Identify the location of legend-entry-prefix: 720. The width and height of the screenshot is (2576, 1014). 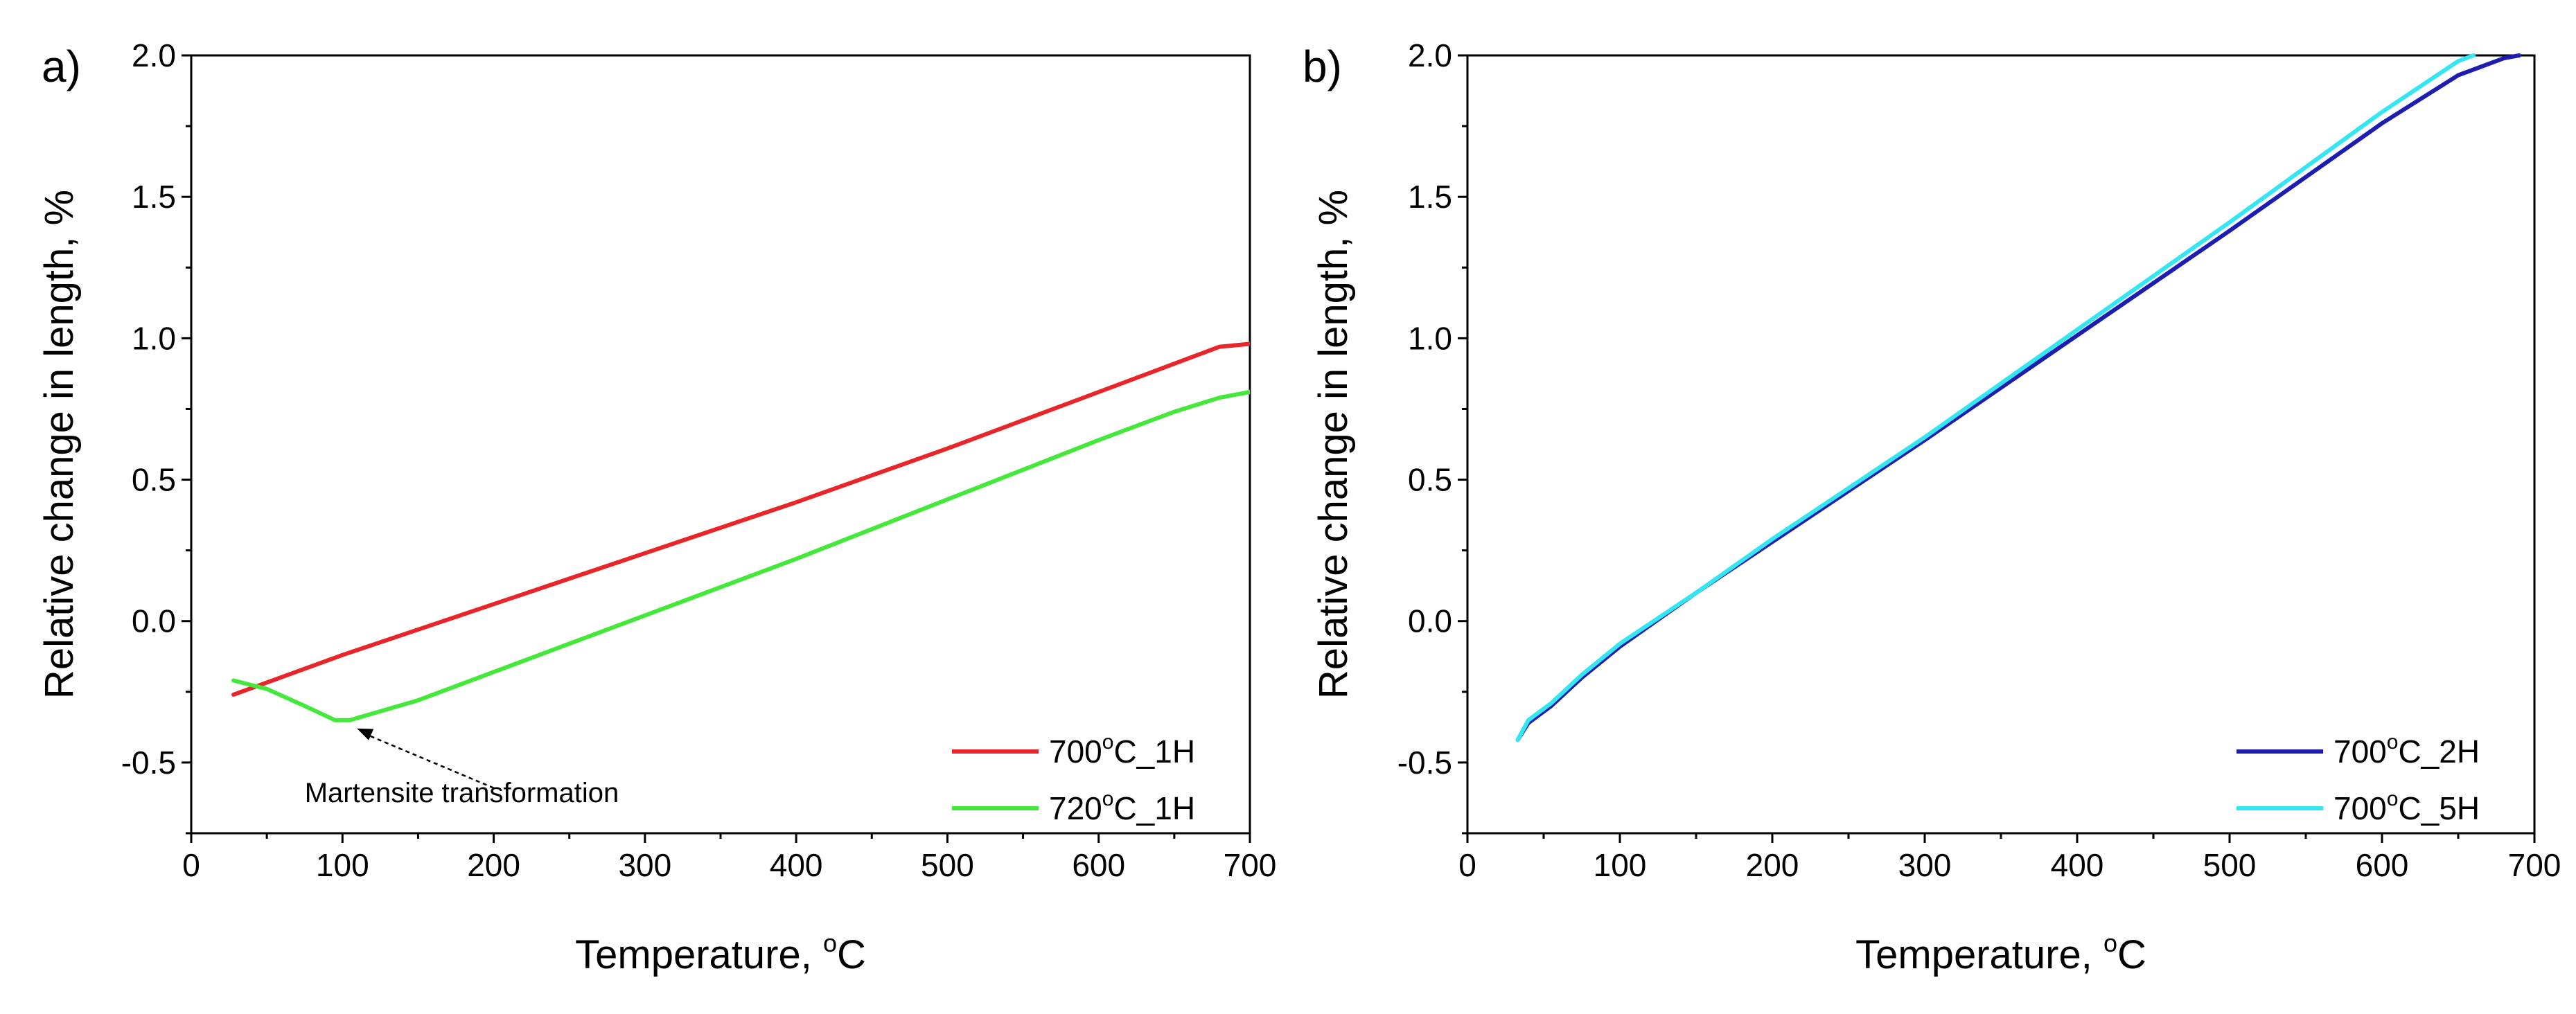
(1075, 808).